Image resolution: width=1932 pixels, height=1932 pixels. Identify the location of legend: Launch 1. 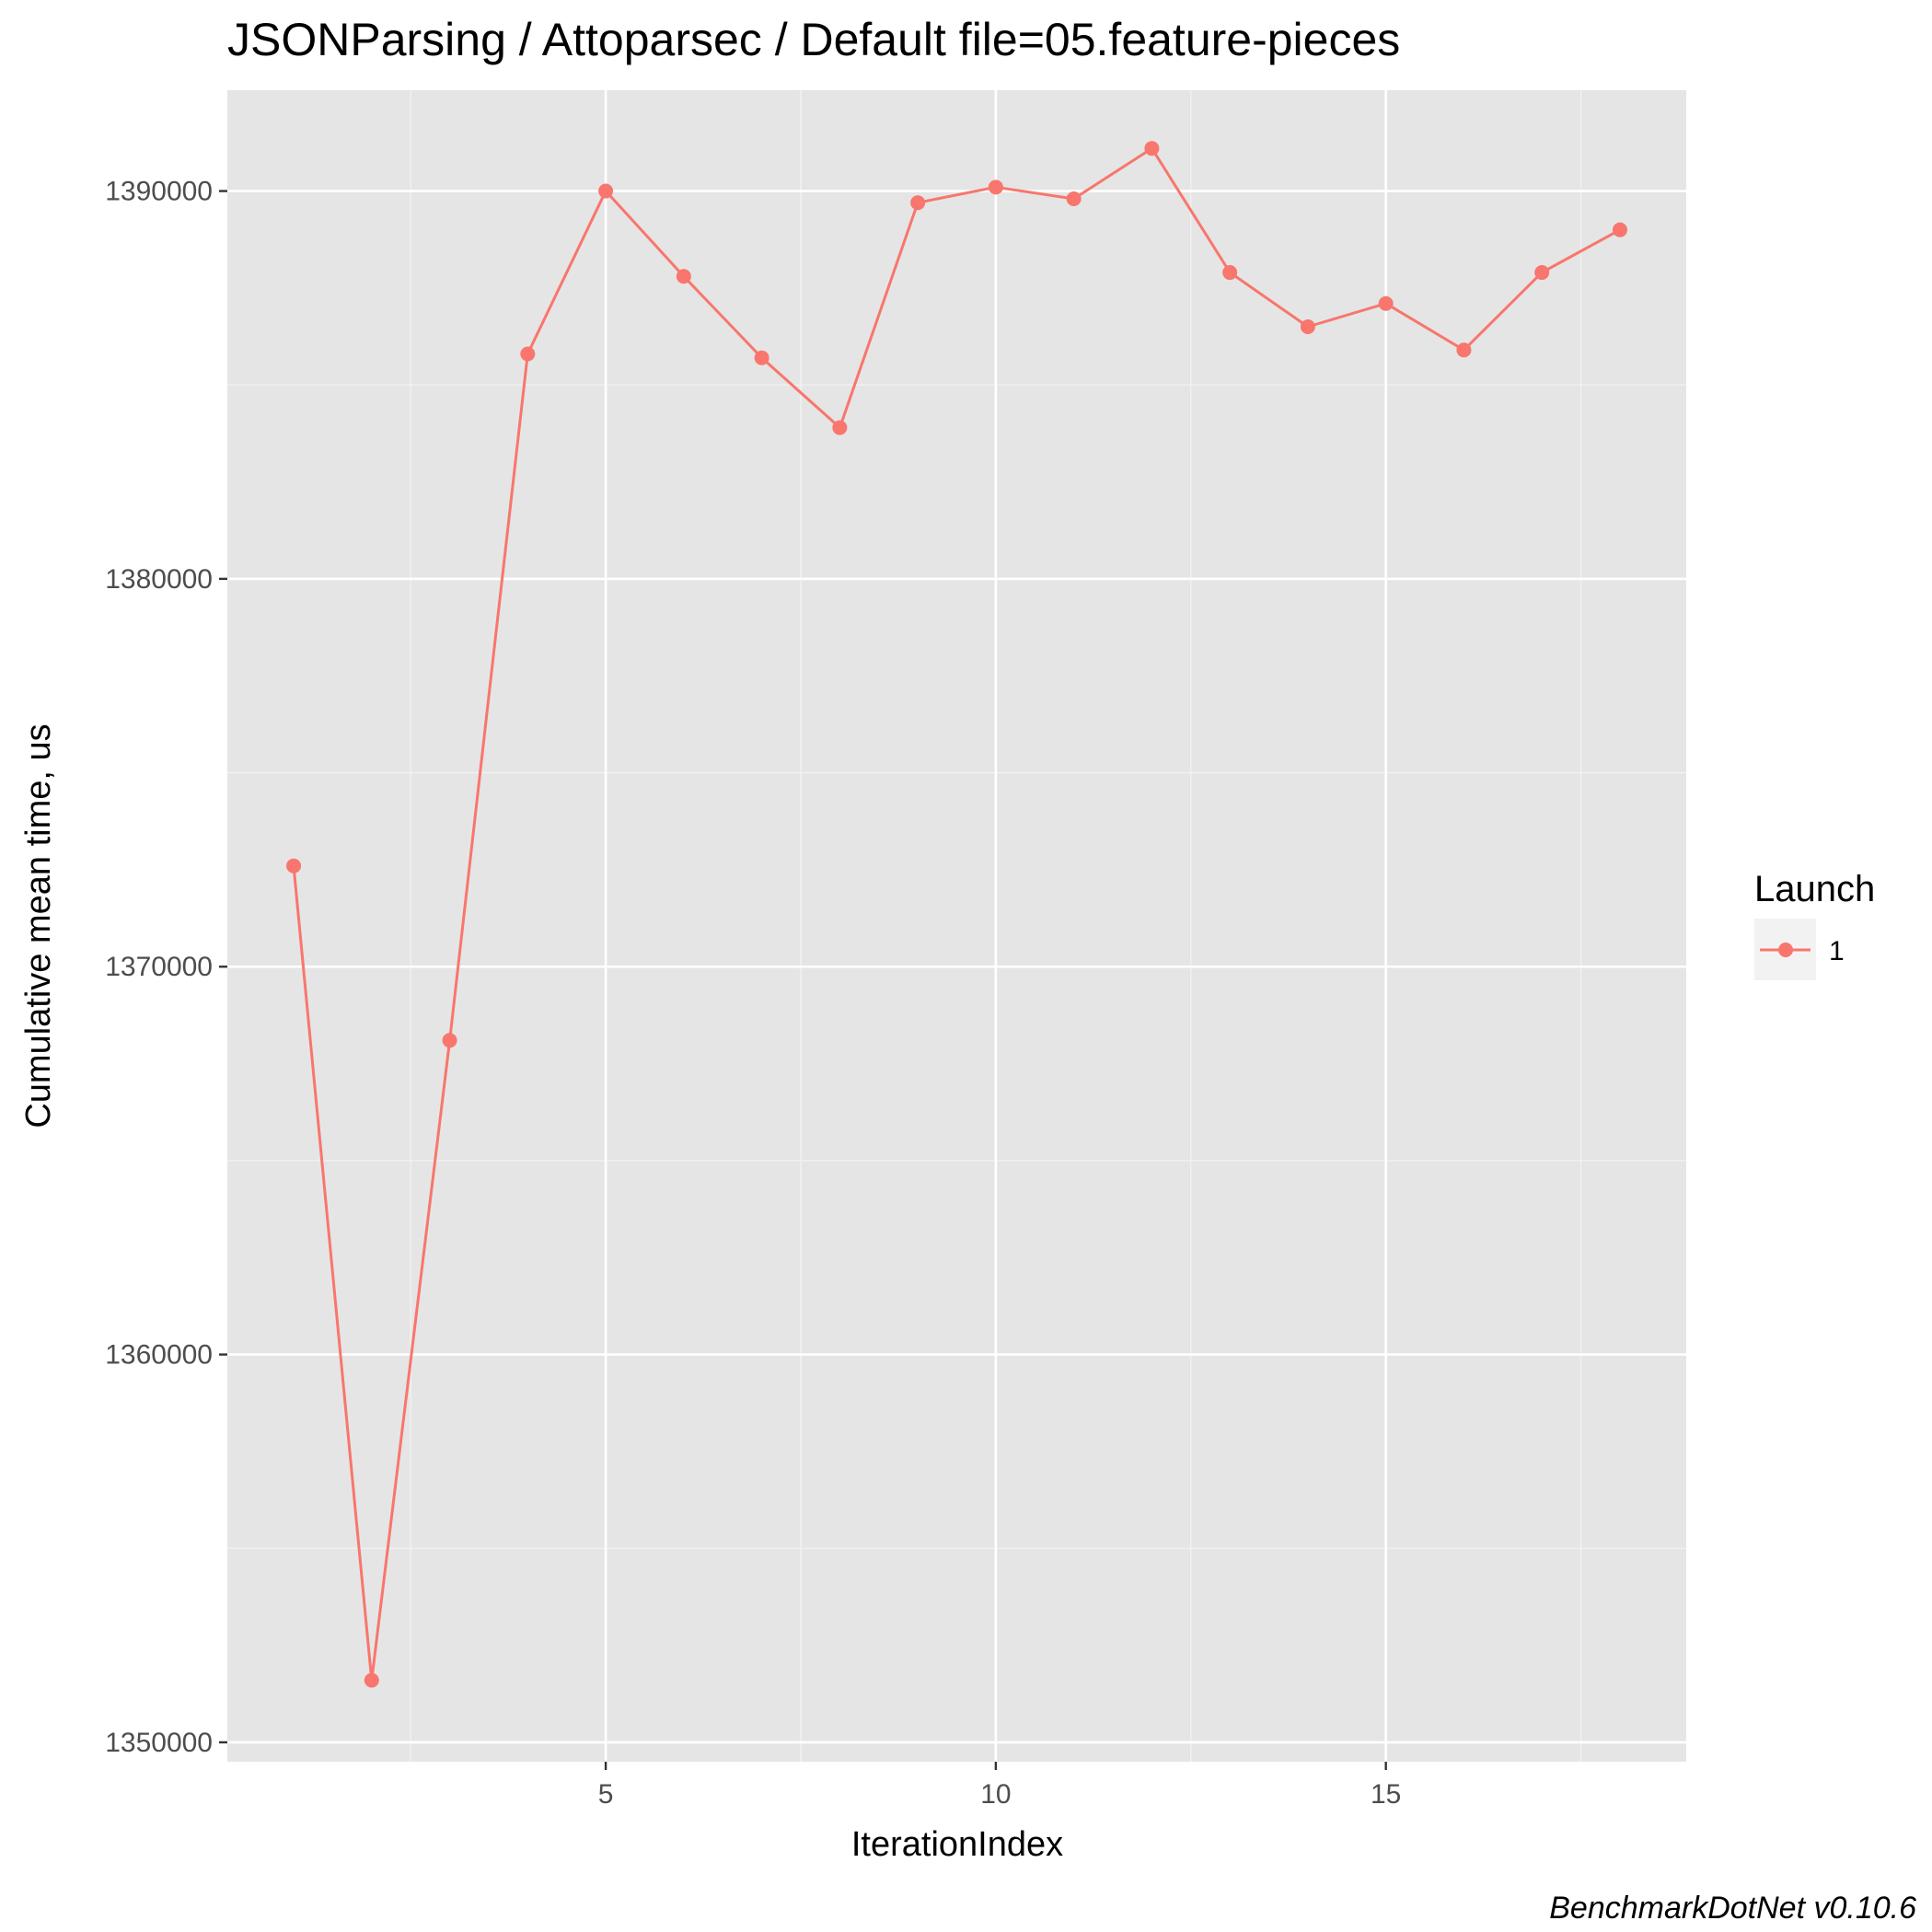
(1815, 925).